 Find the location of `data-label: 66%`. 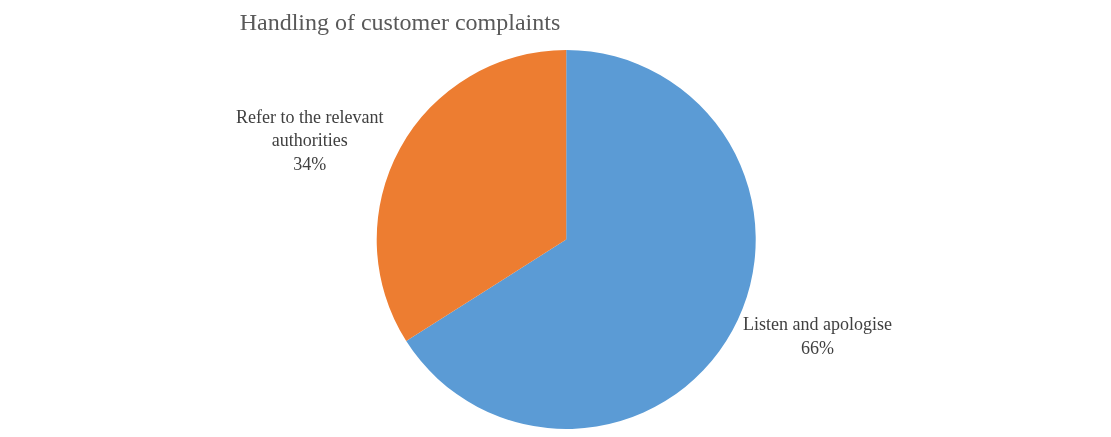

data-label: 66% is located at coordinates (818, 347).